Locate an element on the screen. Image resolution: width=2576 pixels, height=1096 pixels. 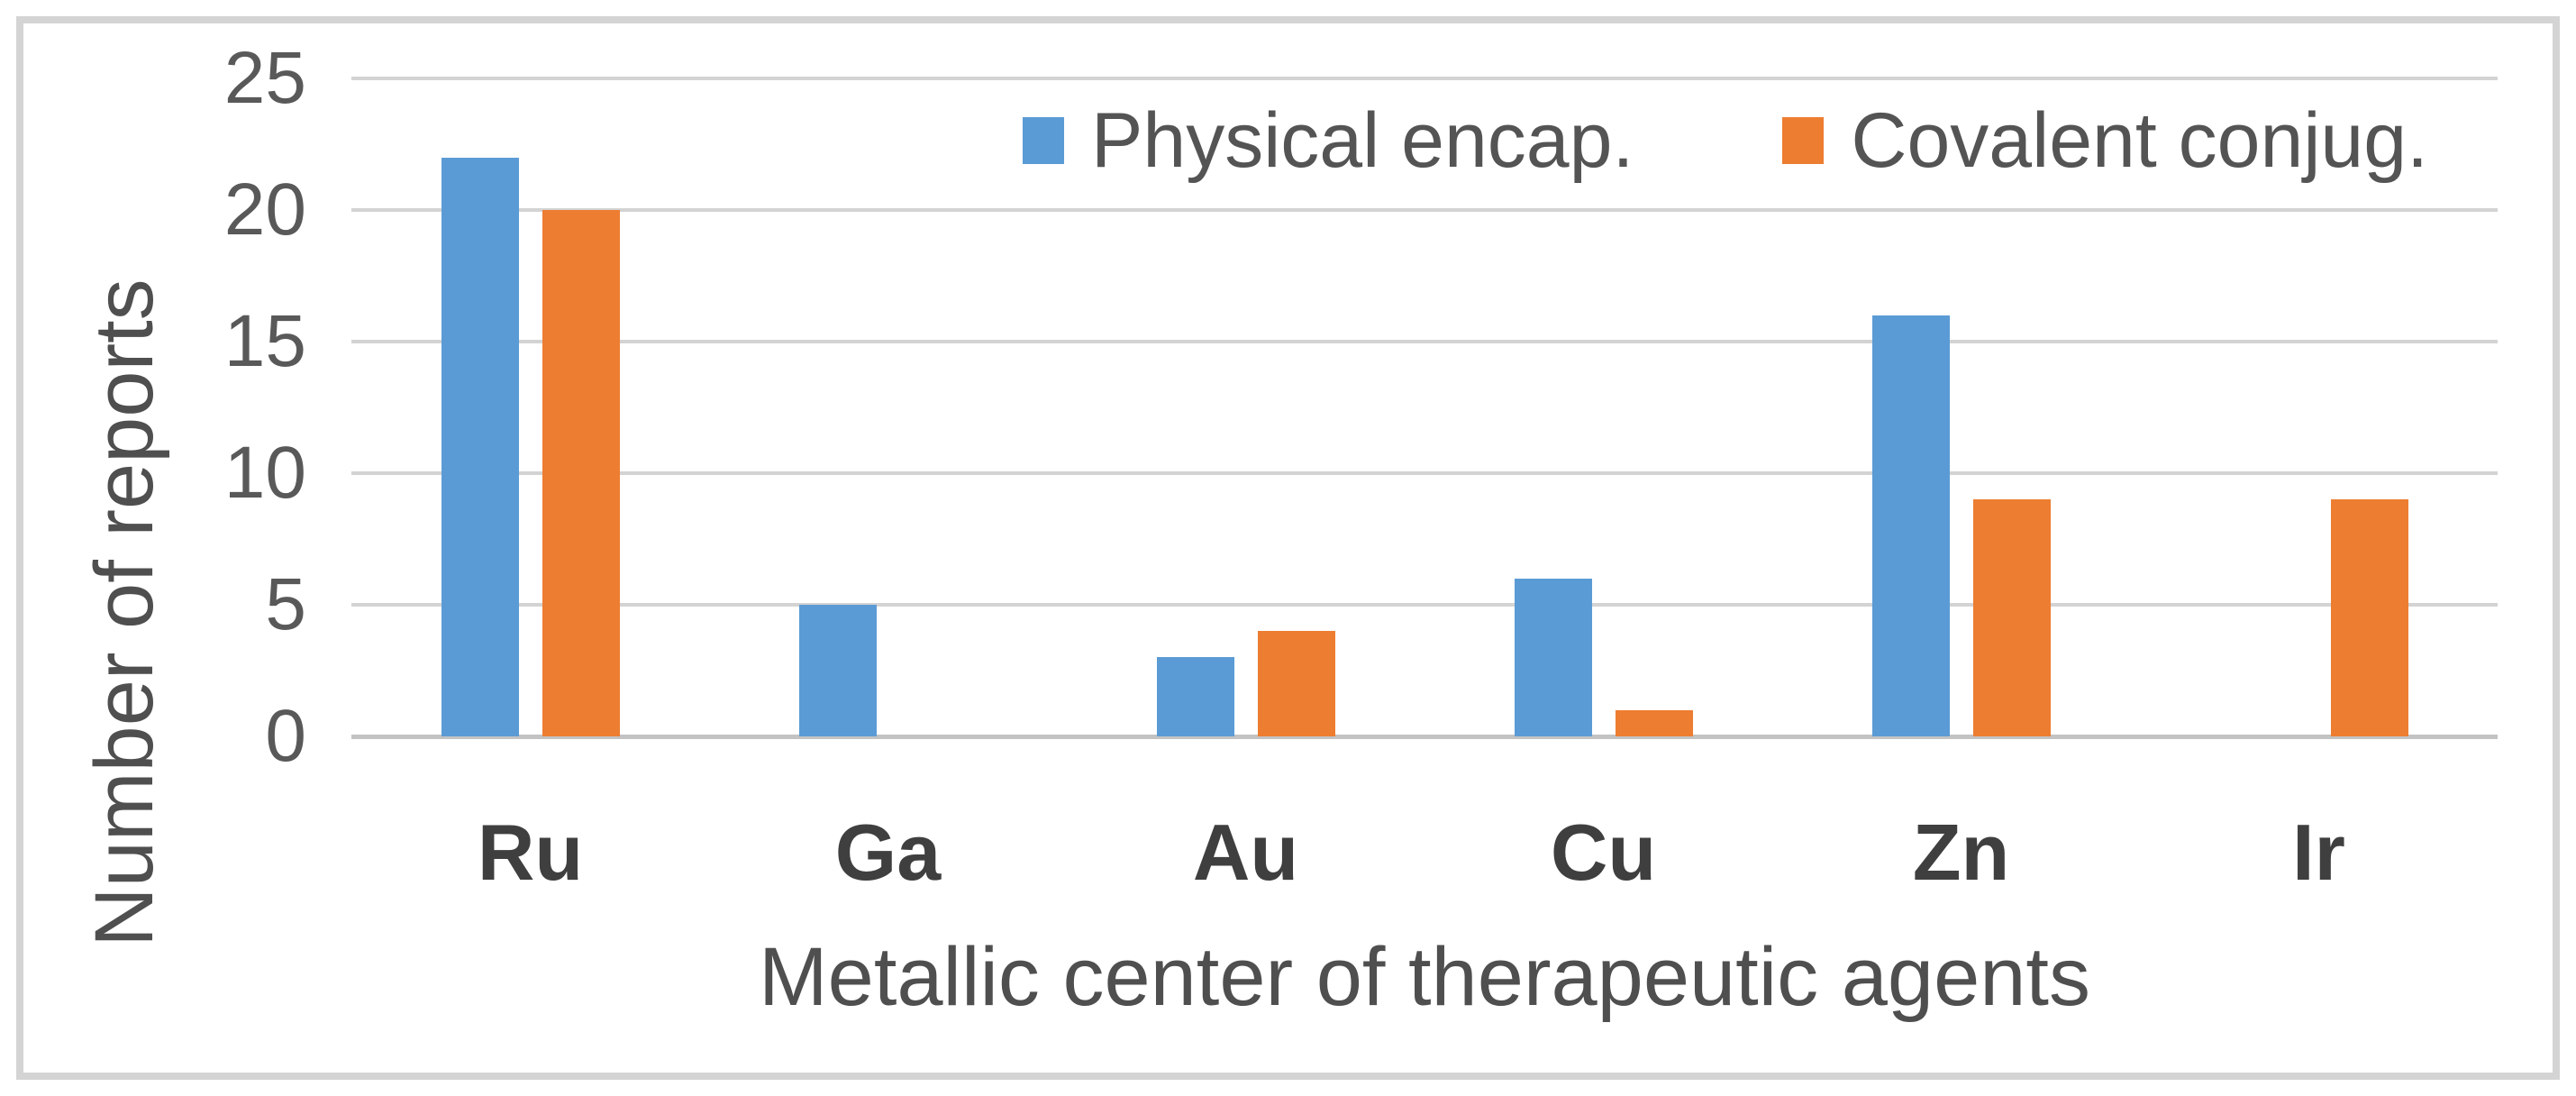
bar-physical-encap-ga is located at coordinates (837, 670).